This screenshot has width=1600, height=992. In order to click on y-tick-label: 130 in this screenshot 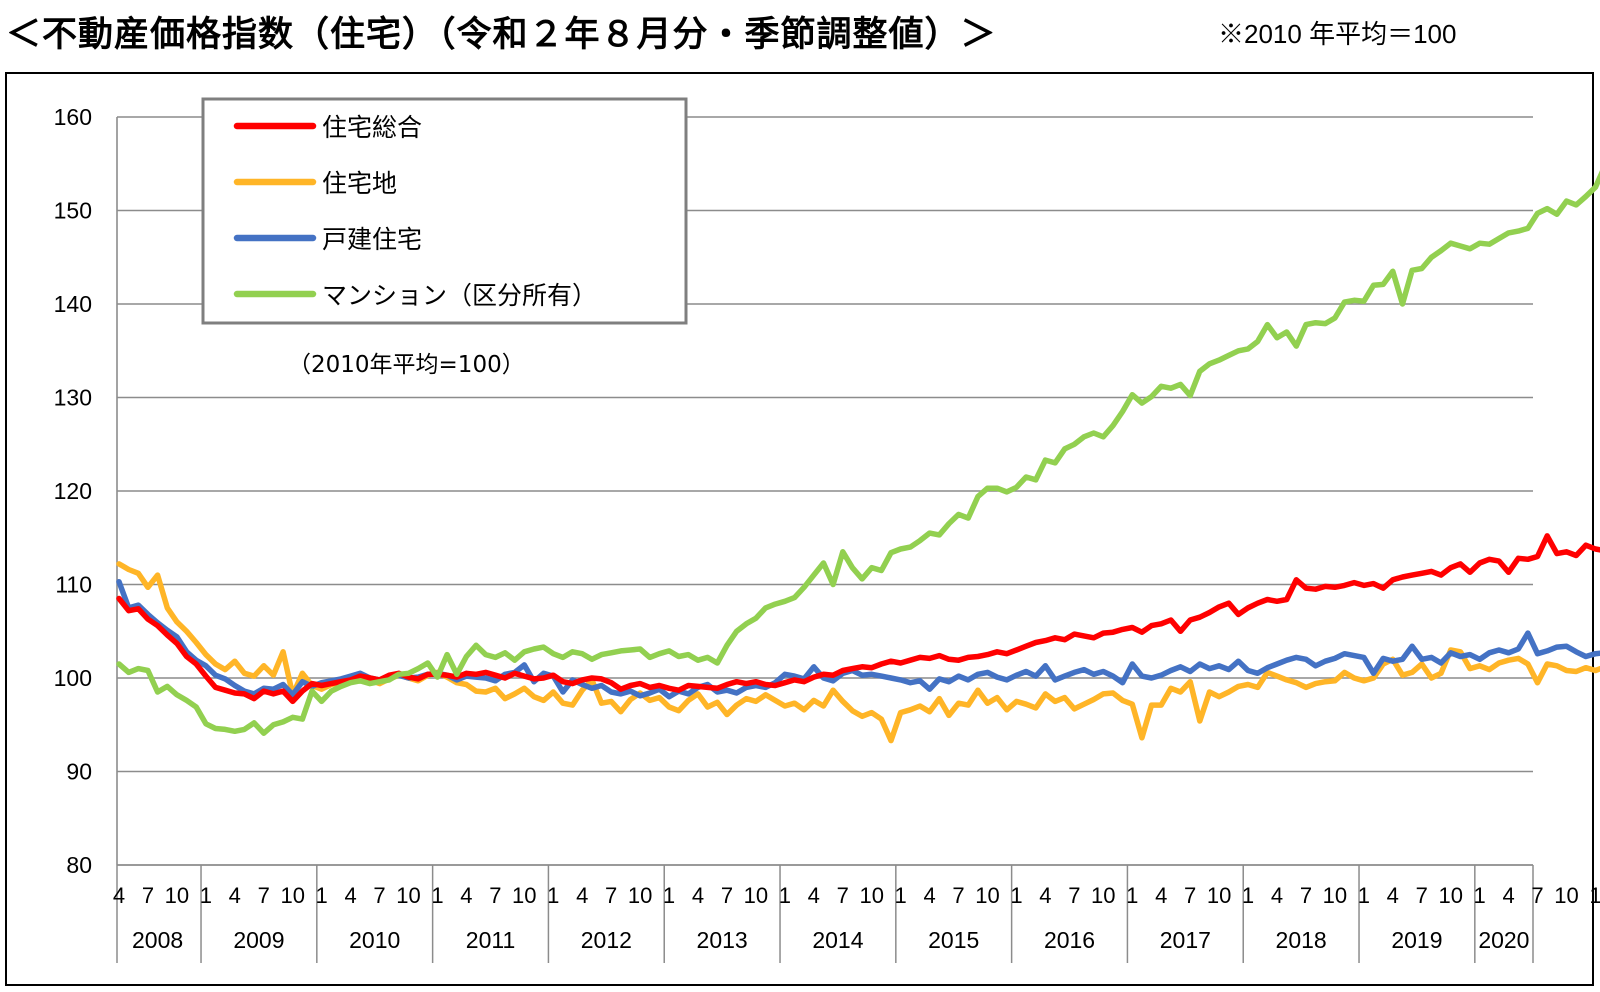, I will do `click(73, 398)`.